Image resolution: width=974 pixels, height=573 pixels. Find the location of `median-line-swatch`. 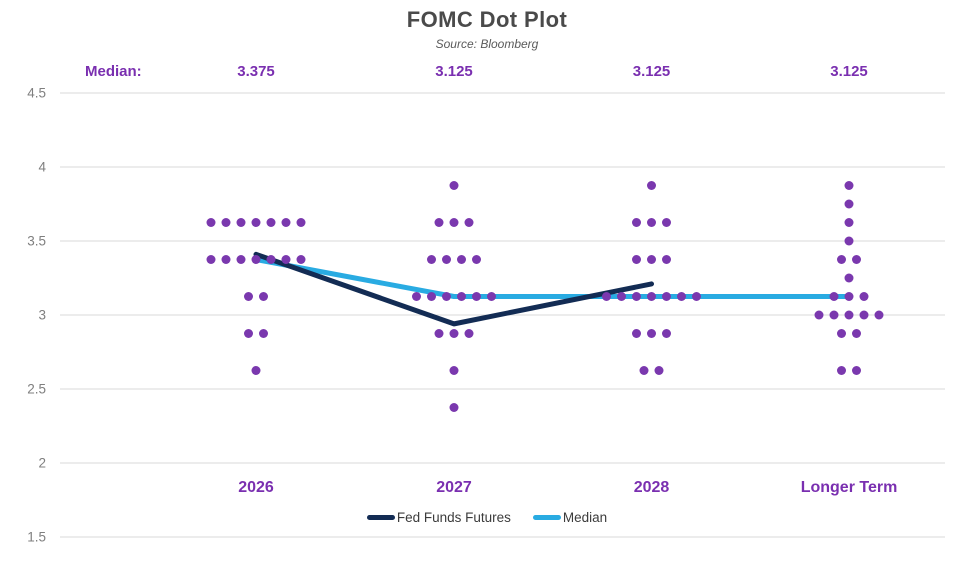

median-line-swatch is located at coordinates (546, 517).